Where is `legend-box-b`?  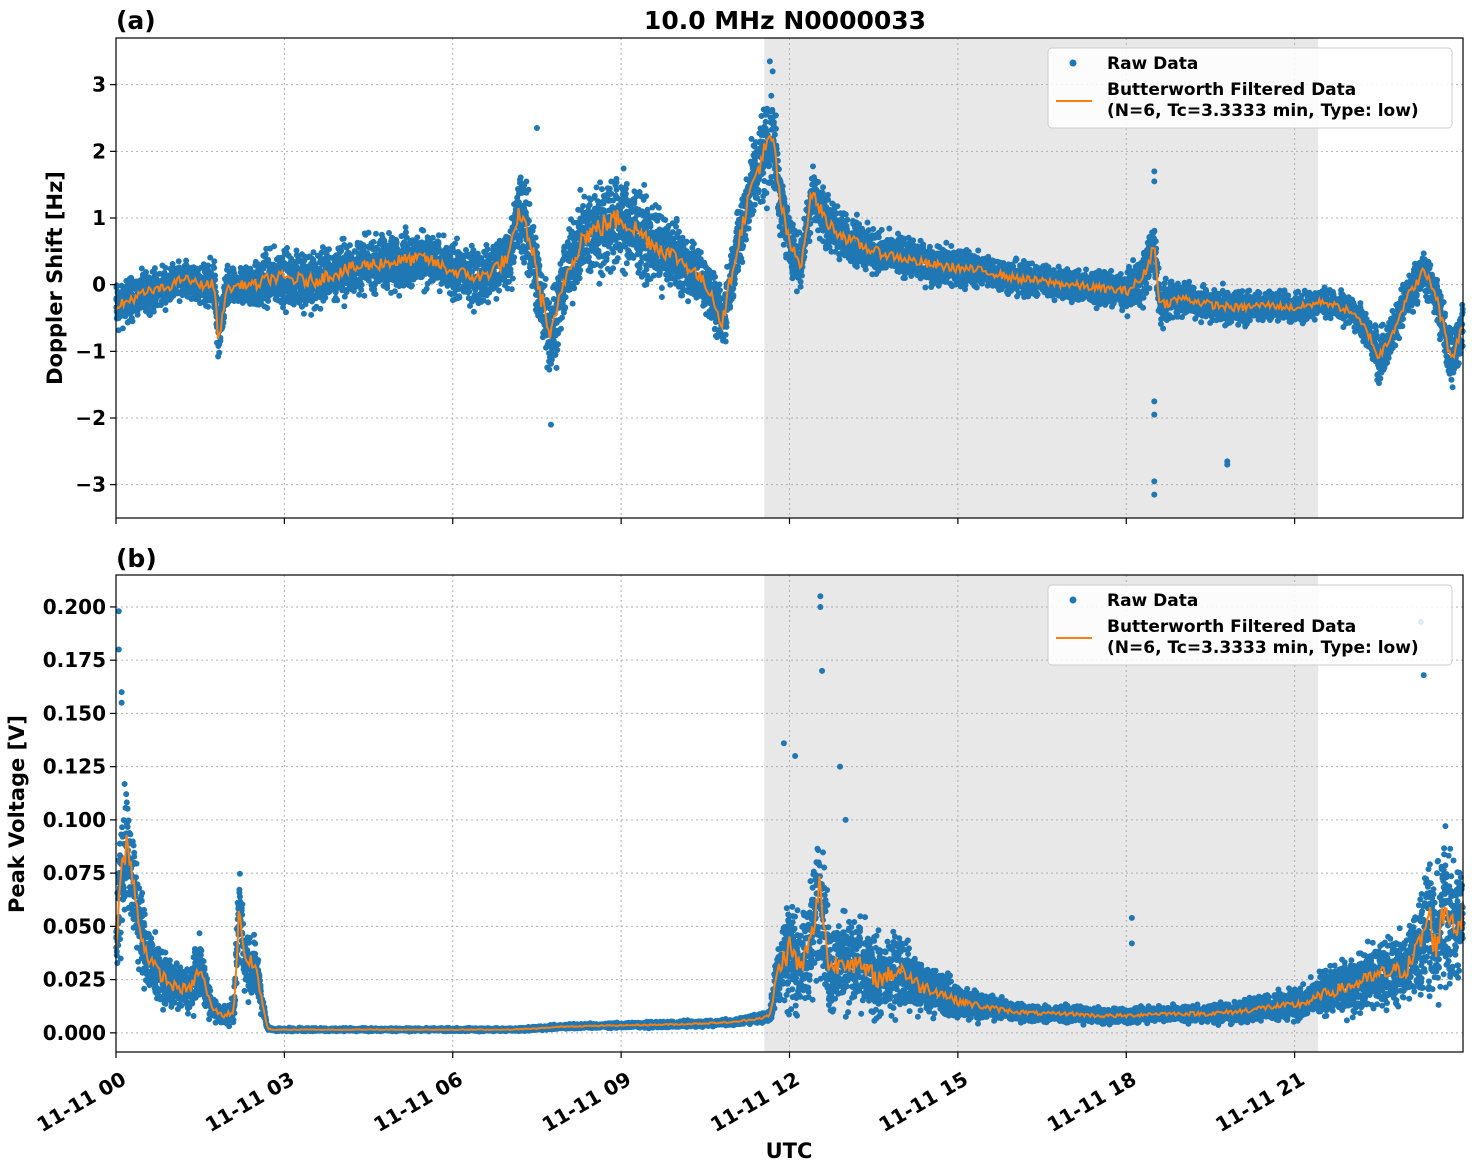 legend-box-b is located at coordinates (1250, 625).